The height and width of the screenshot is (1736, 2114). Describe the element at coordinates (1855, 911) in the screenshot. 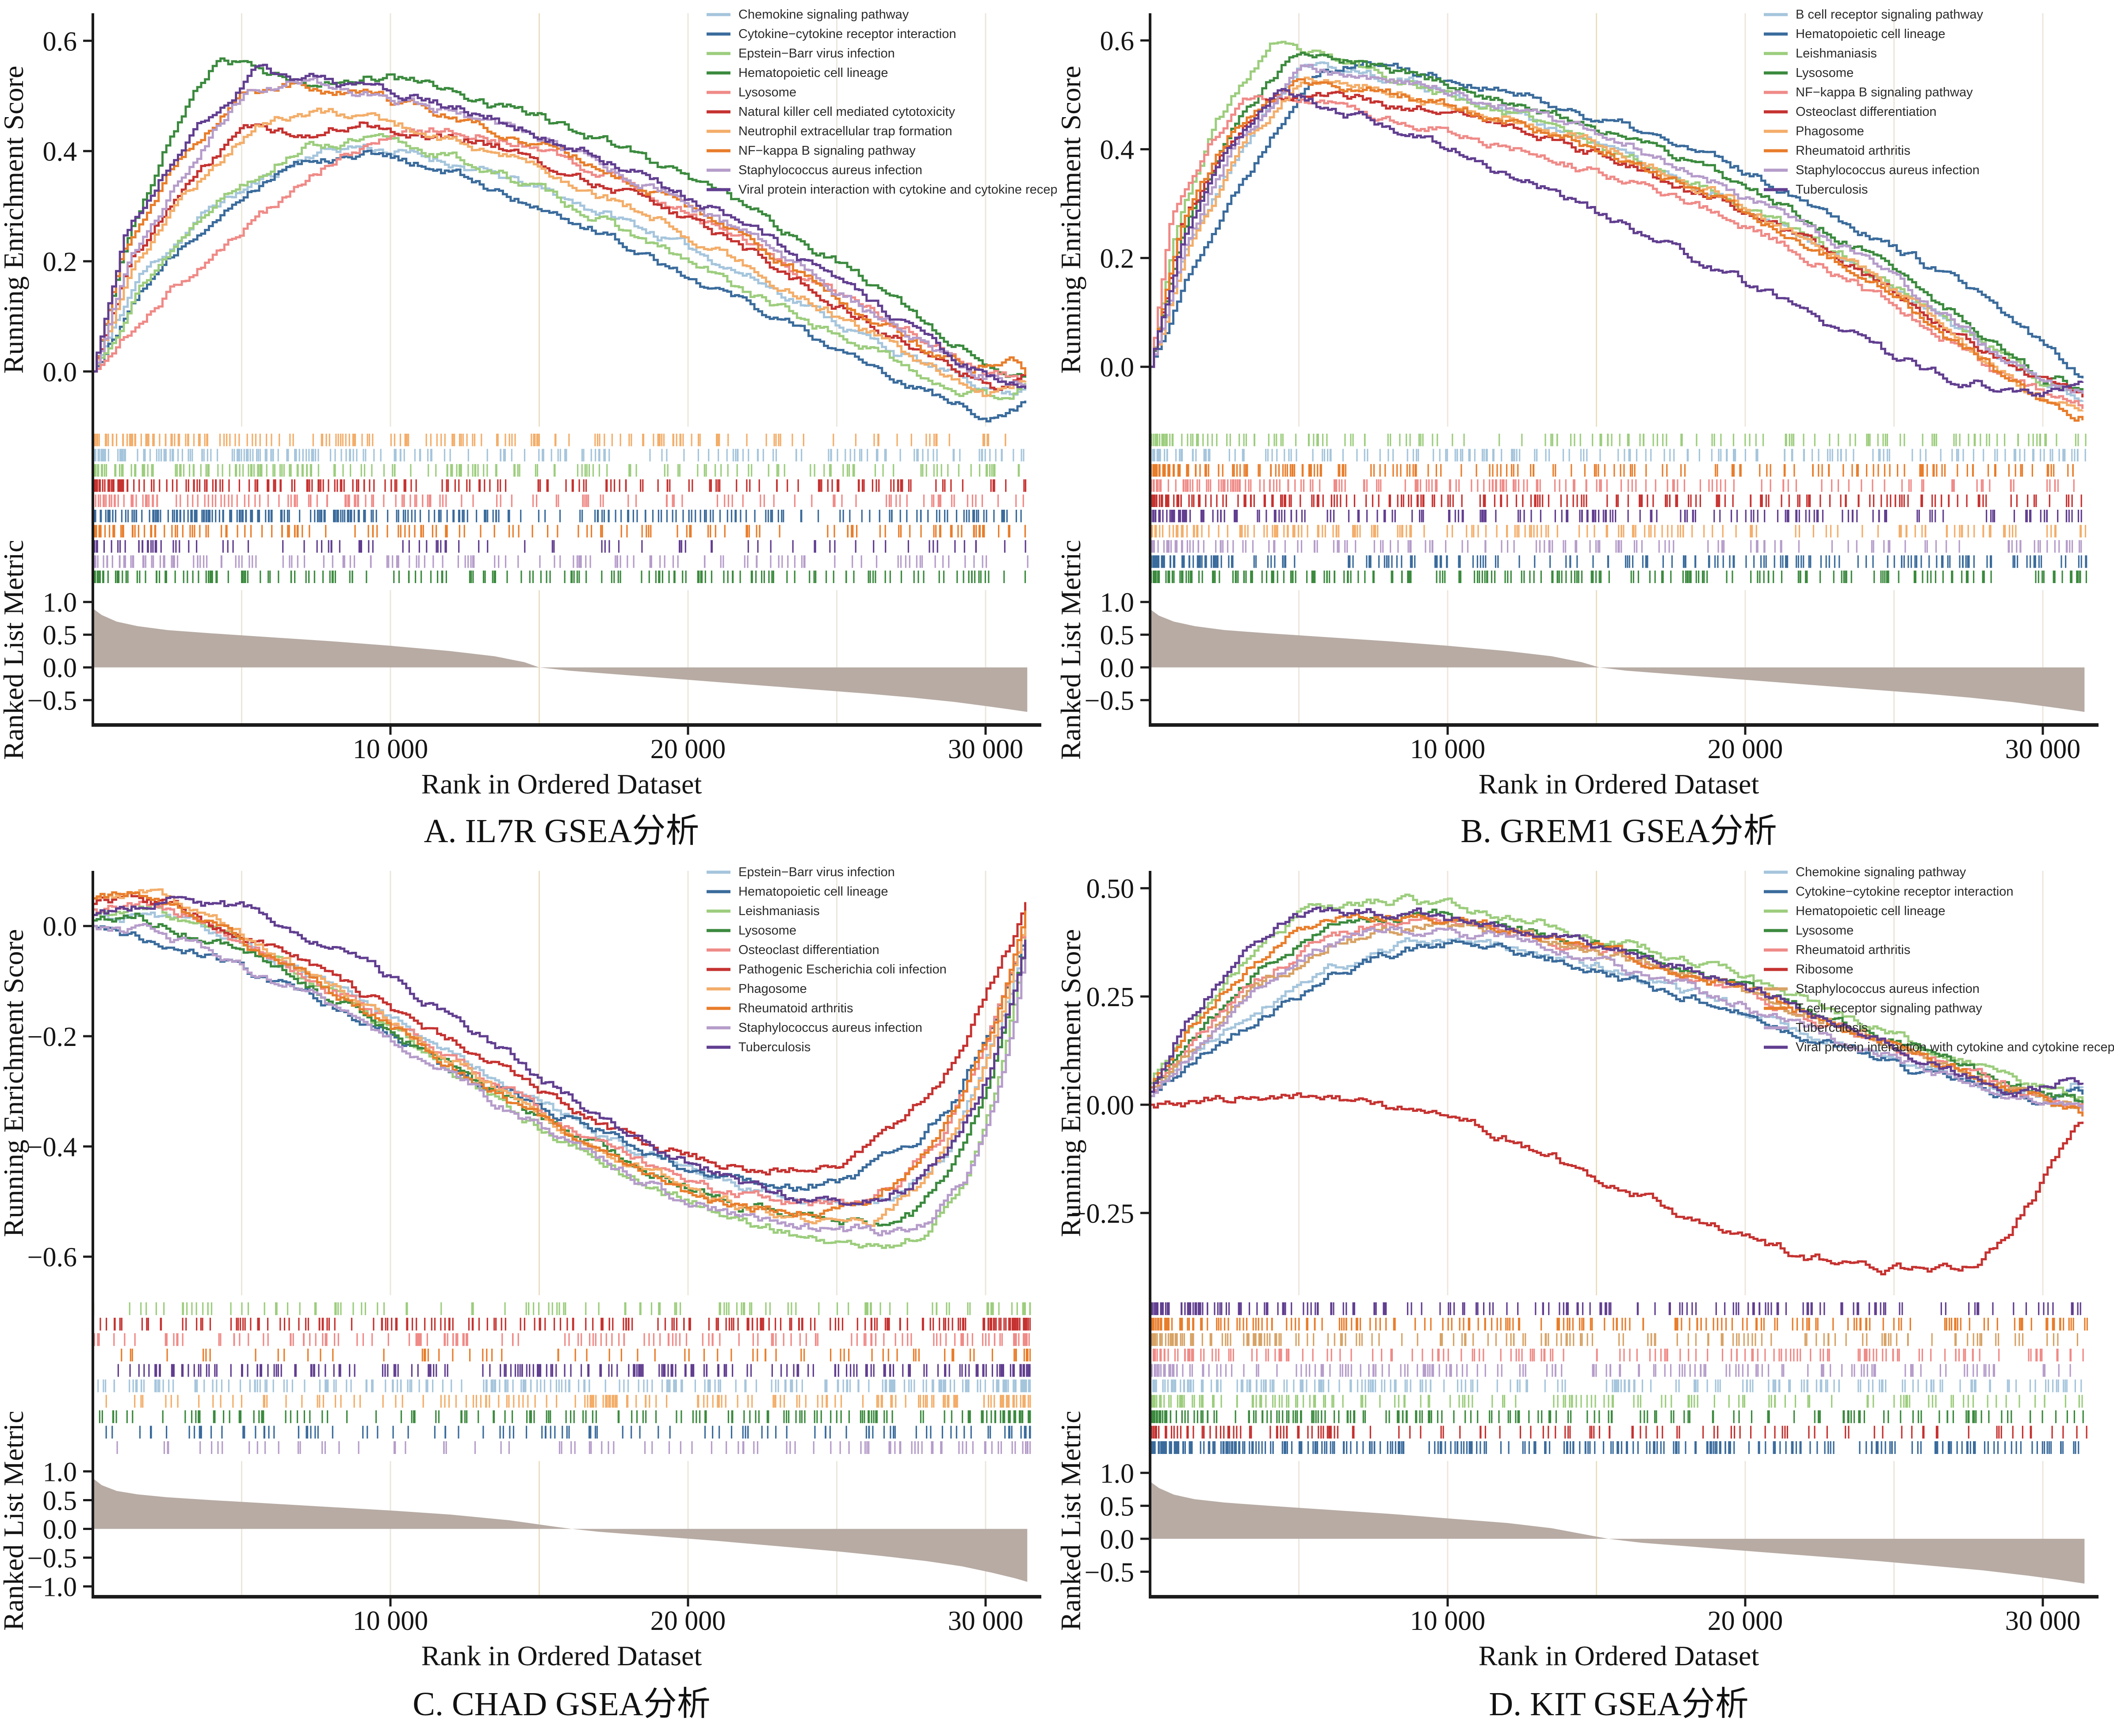

I see `legend-item: Hematopoietic cell lineage` at that location.